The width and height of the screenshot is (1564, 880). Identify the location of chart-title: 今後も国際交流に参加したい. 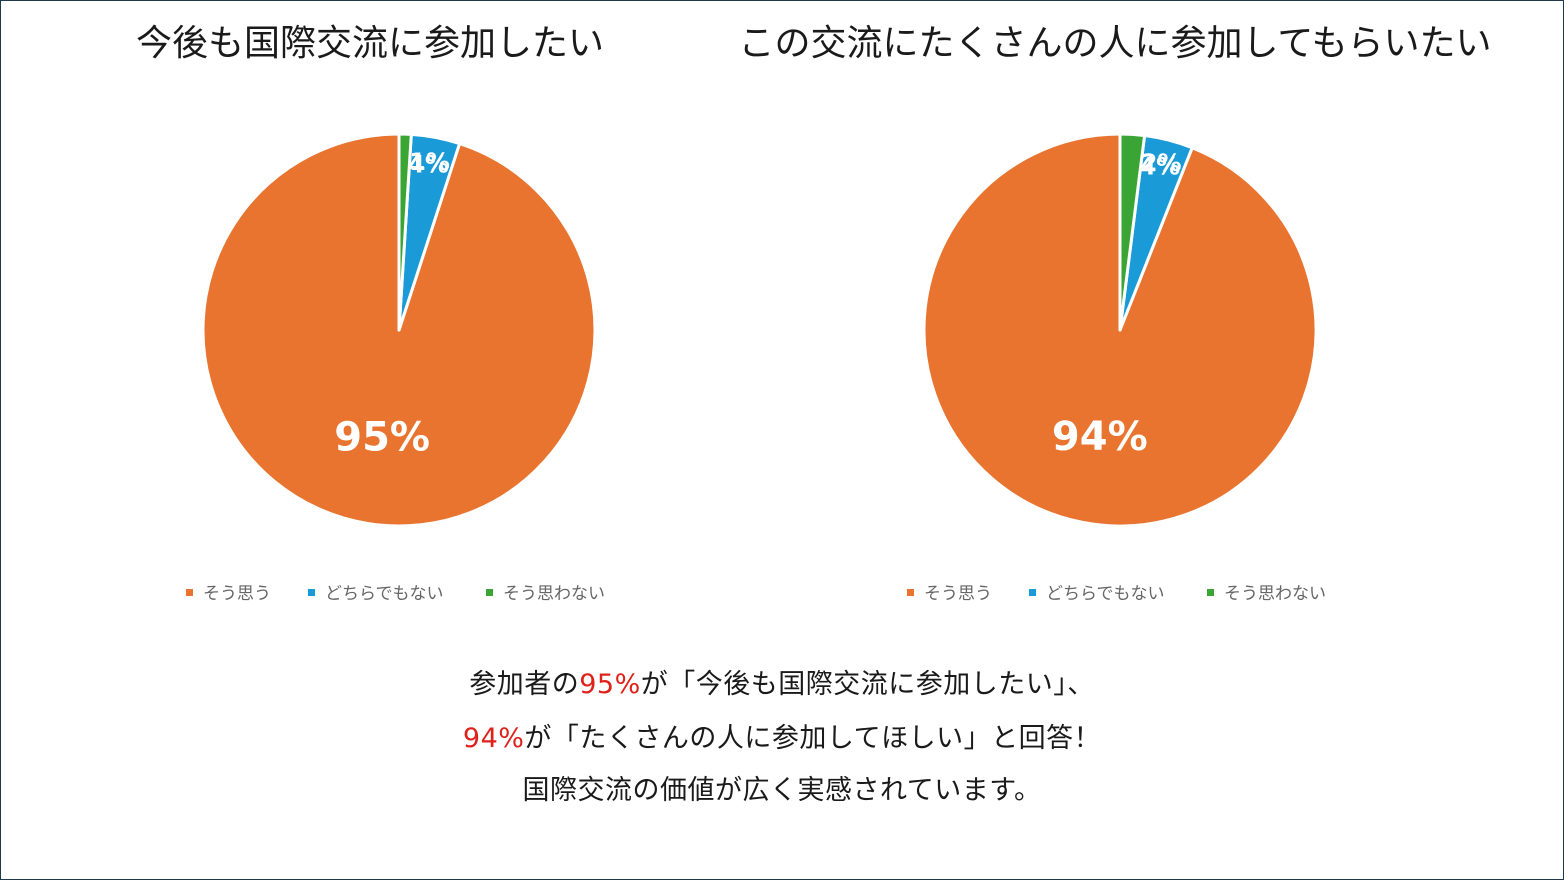
(370, 43).